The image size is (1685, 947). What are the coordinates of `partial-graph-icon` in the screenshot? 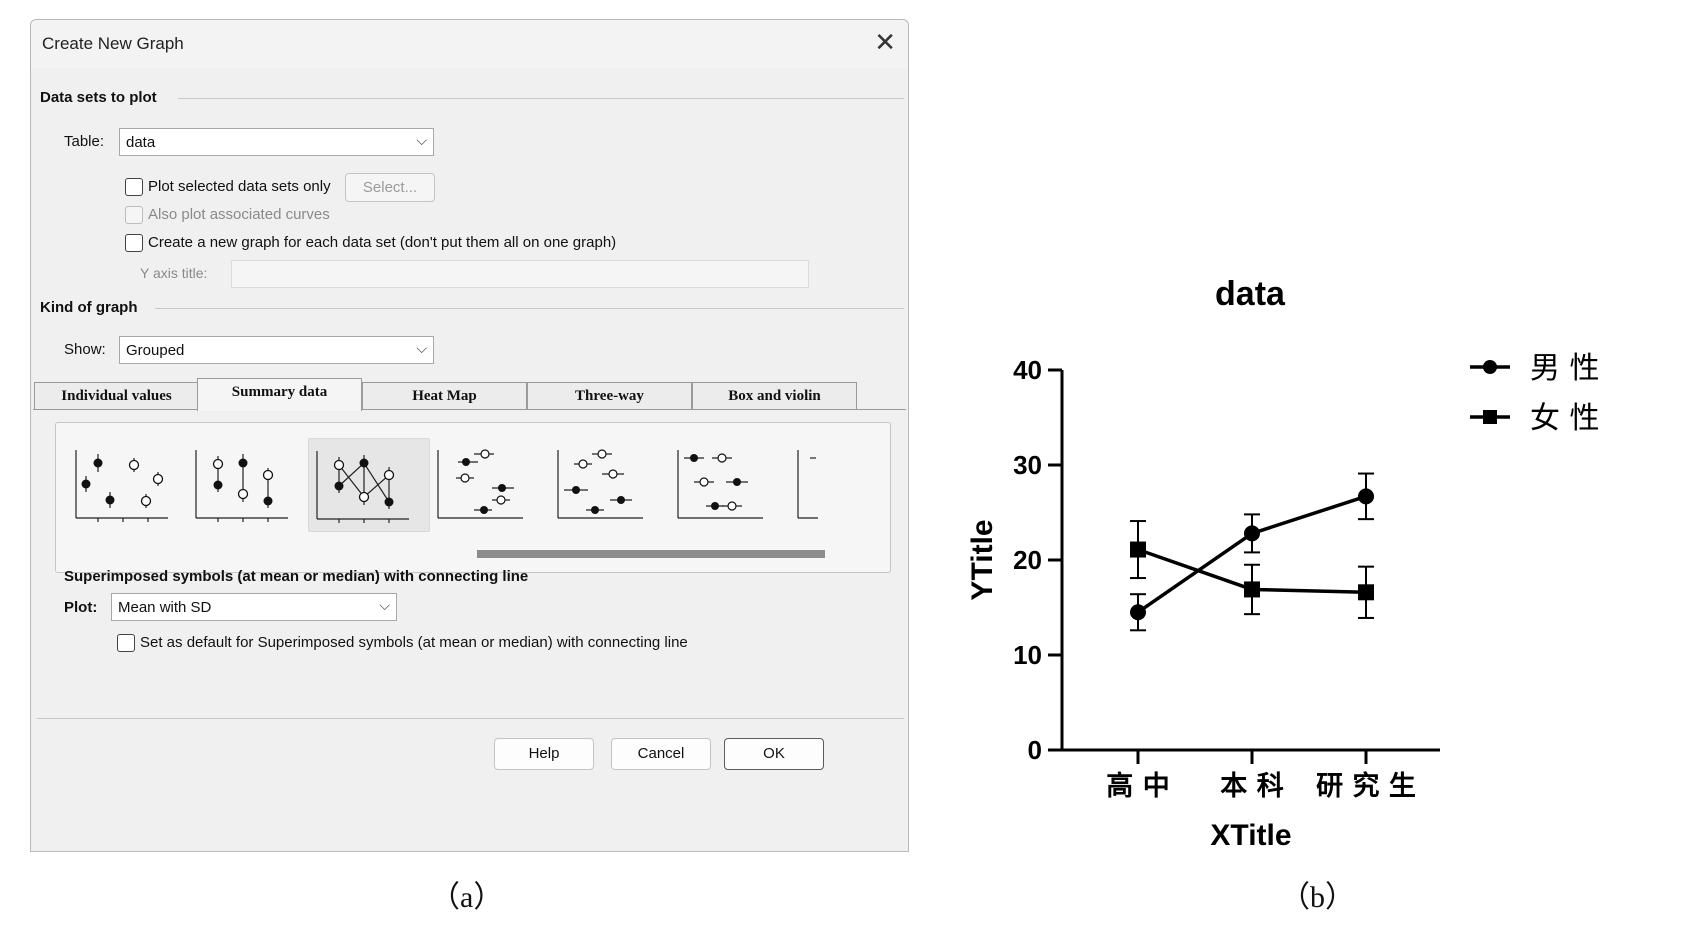 It's located at (807, 484).